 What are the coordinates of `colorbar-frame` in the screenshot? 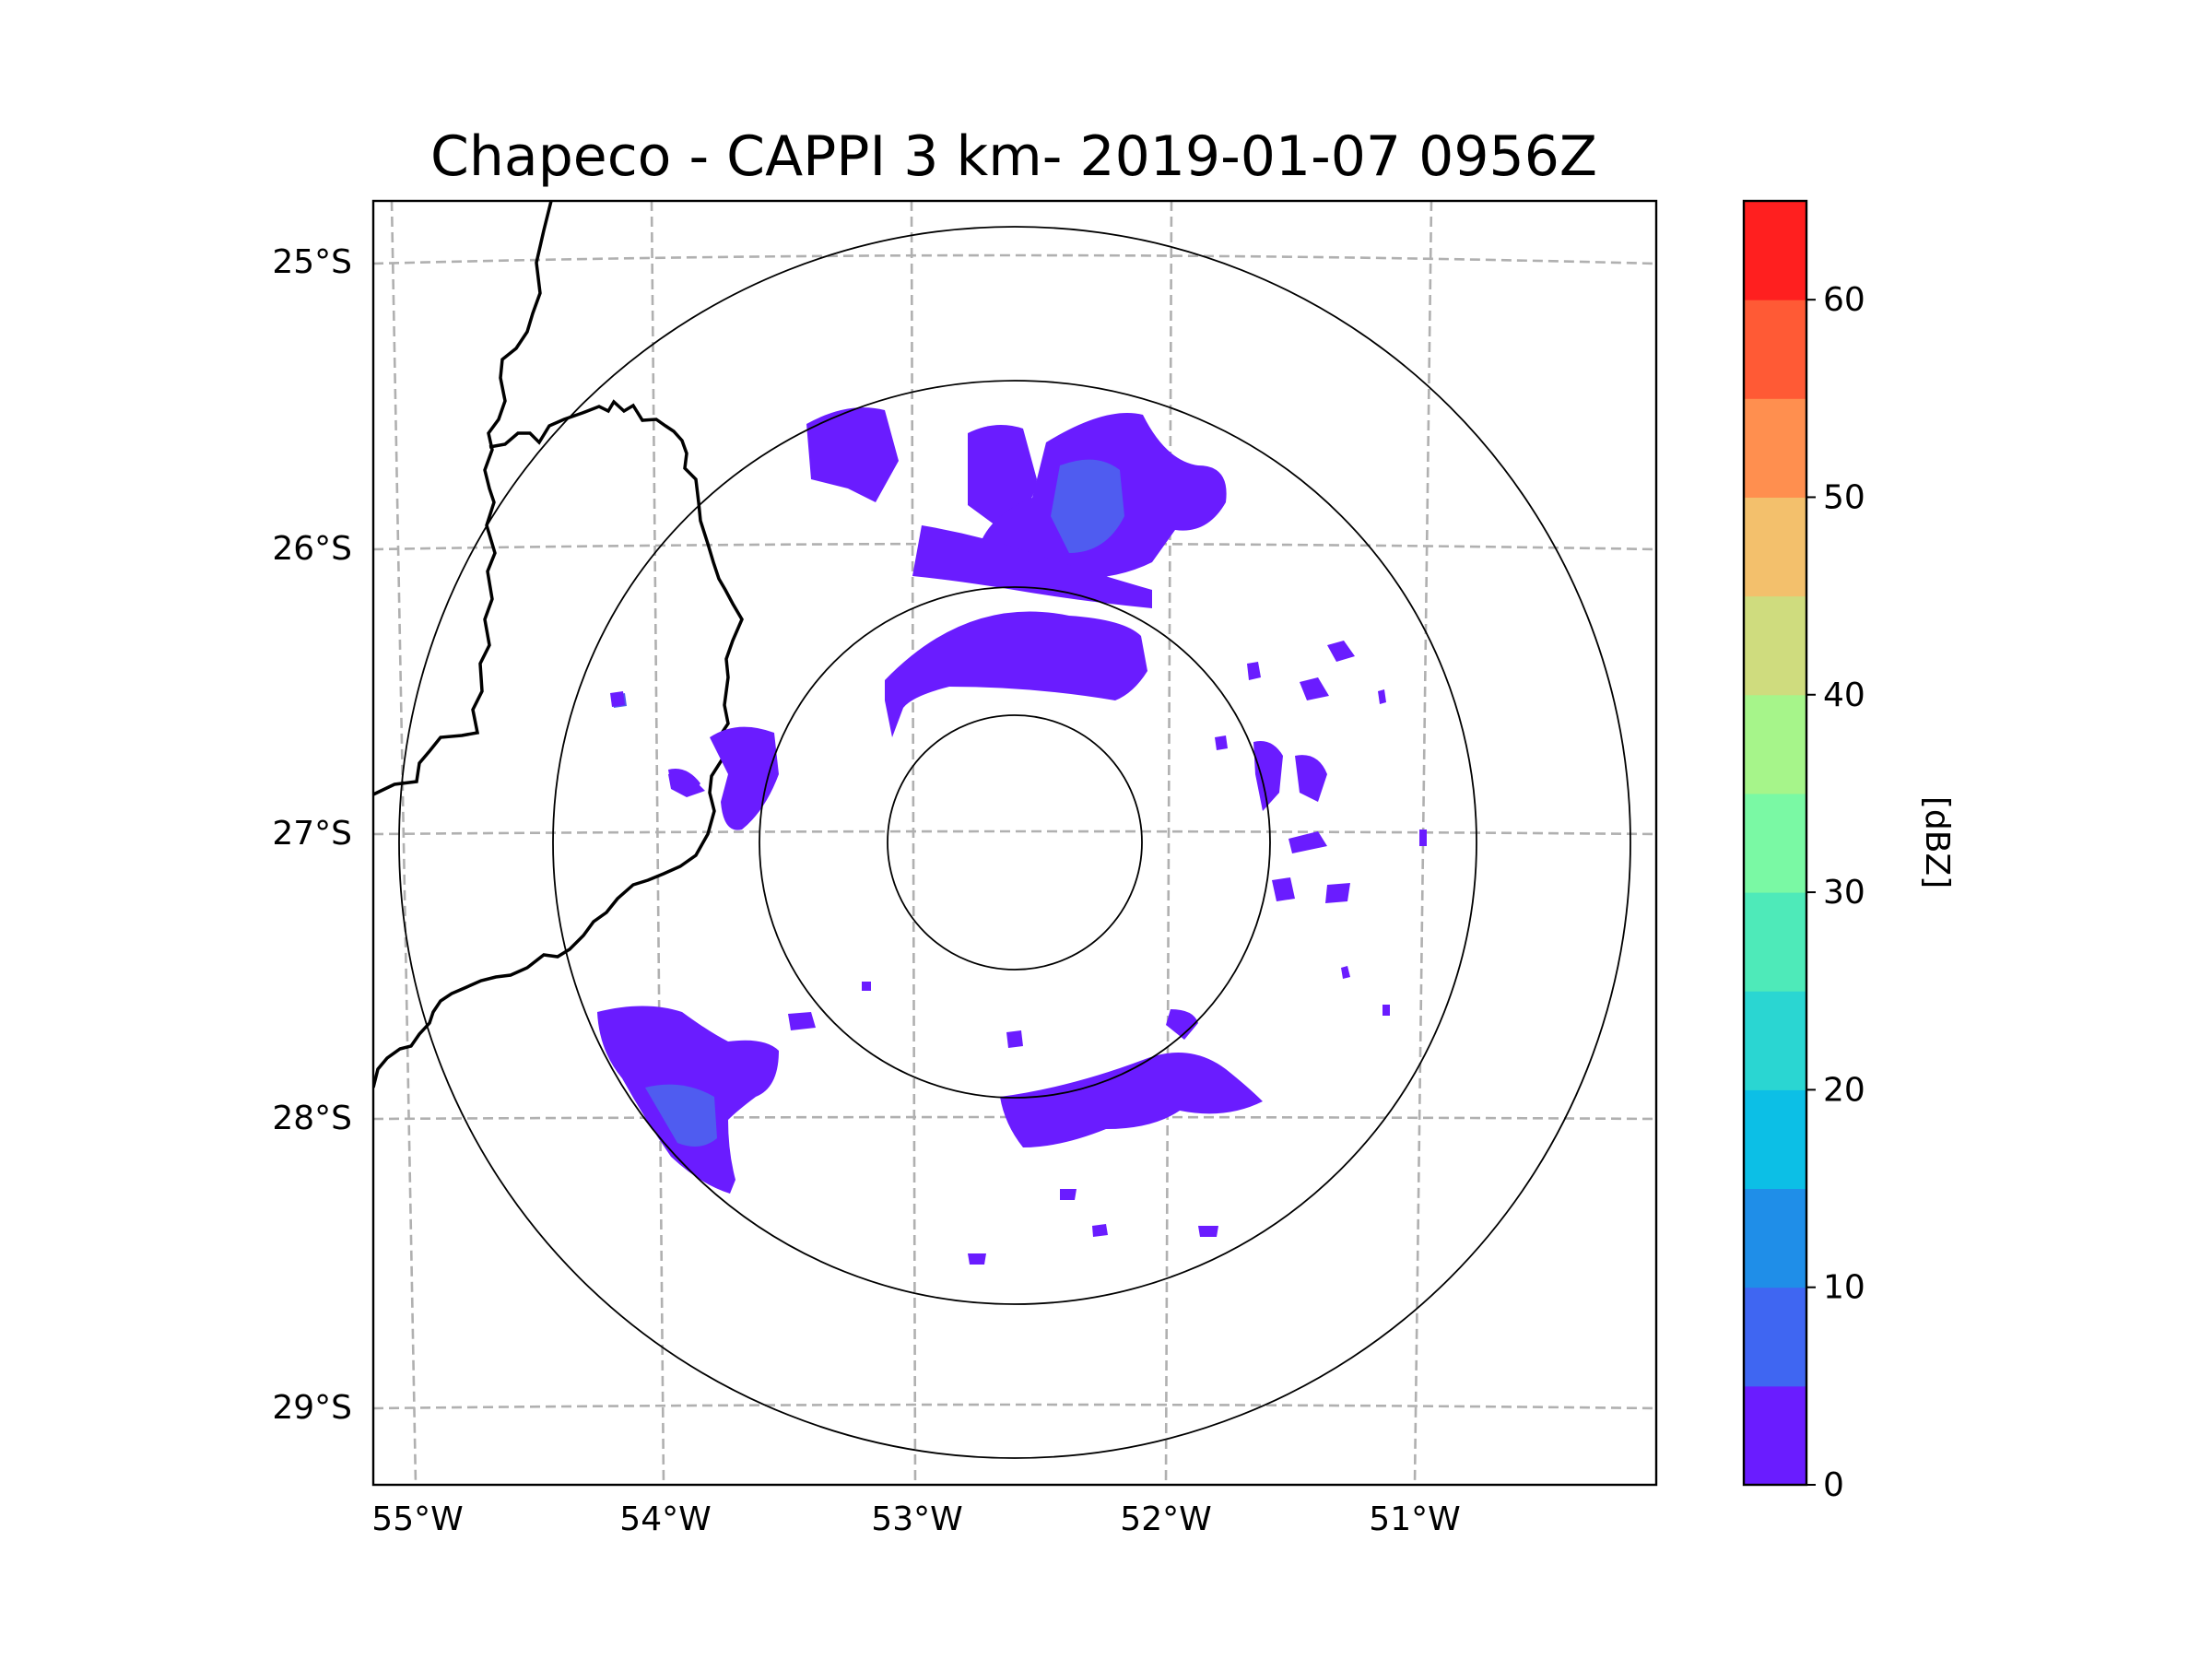 It's located at (1775, 843).